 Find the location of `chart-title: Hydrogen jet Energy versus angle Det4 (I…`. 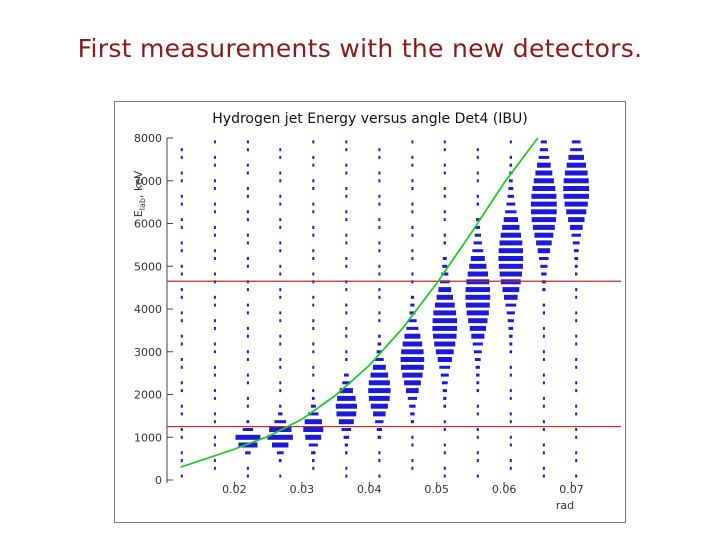

chart-title: Hydrogen jet Energy versus angle Det4 (I… is located at coordinates (369, 119).